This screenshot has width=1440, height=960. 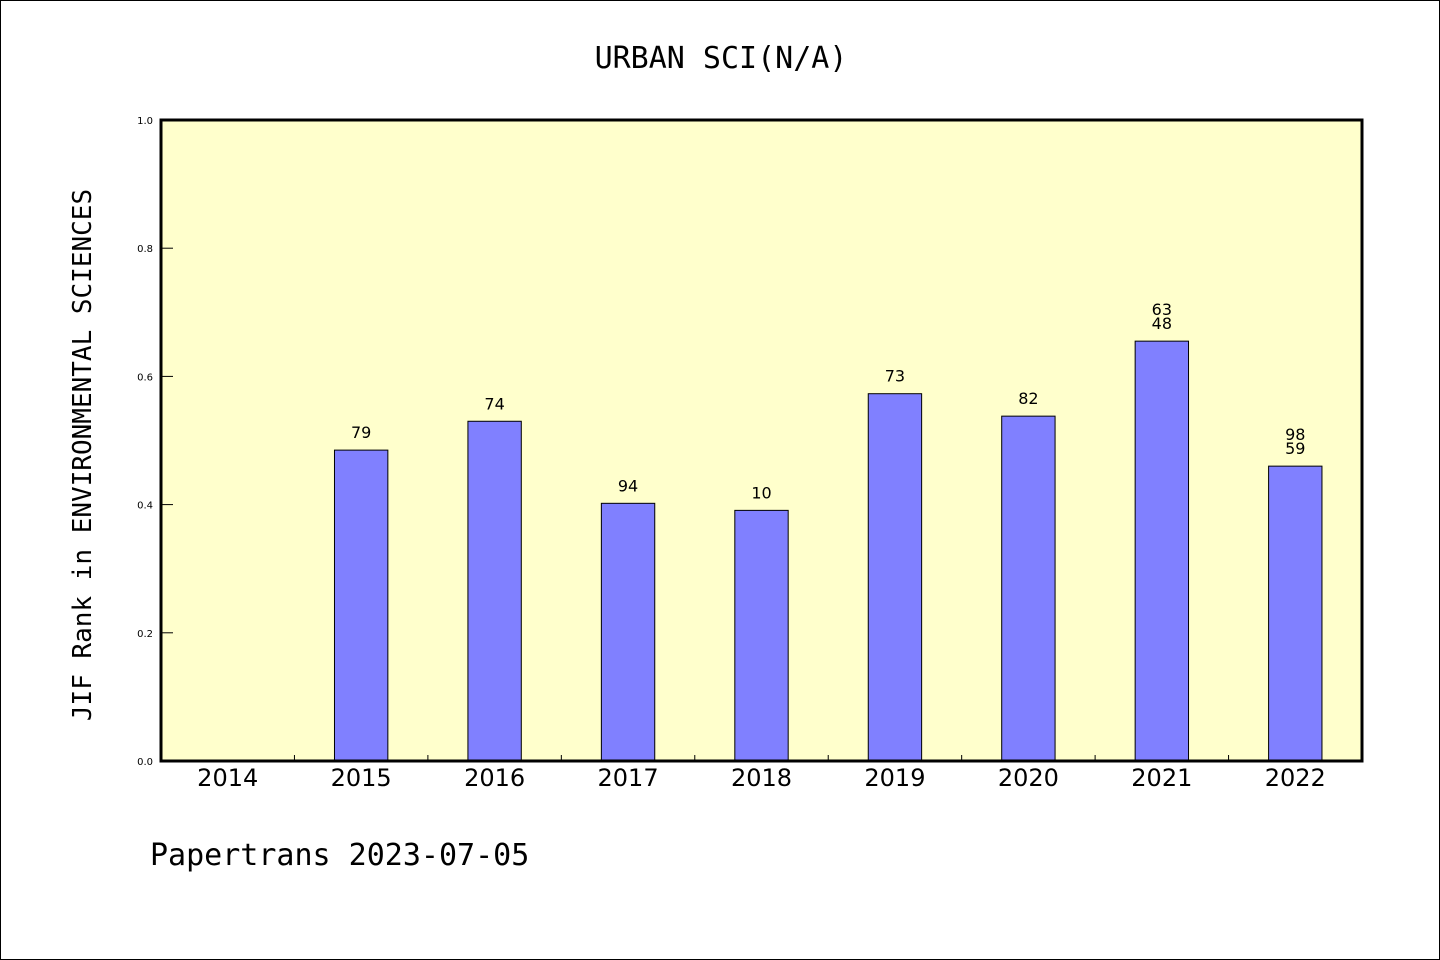 I want to click on bar-2021, so click(x=1162, y=551).